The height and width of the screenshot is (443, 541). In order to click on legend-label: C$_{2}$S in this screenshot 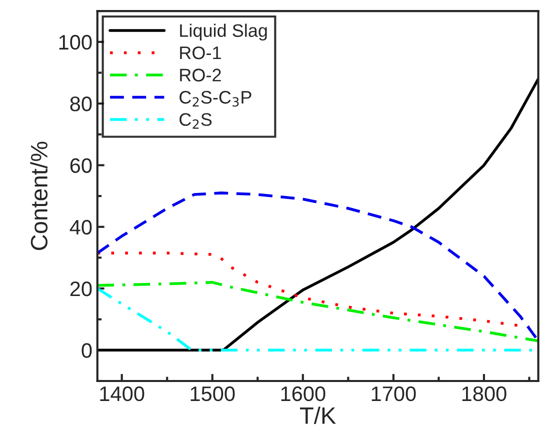, I will do `click(196, 121)`.